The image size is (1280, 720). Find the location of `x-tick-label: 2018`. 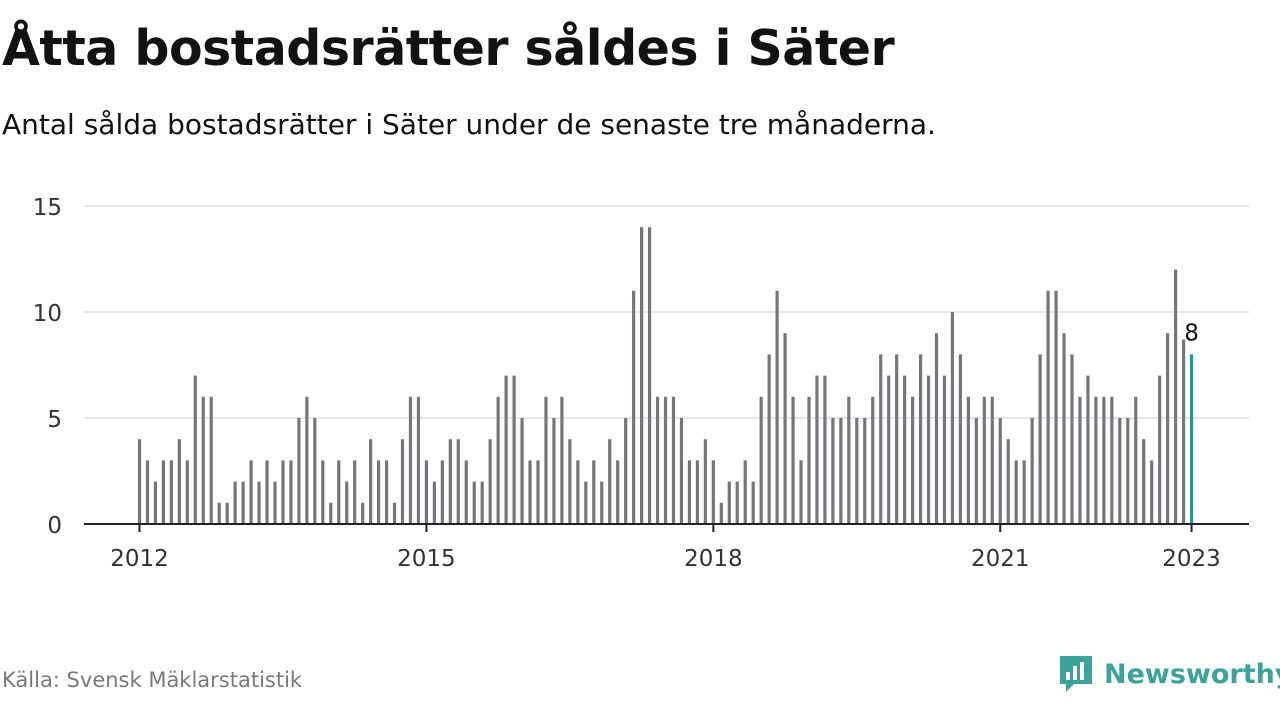

x-tick-label: 2018 is located at coordinates (713, 559).